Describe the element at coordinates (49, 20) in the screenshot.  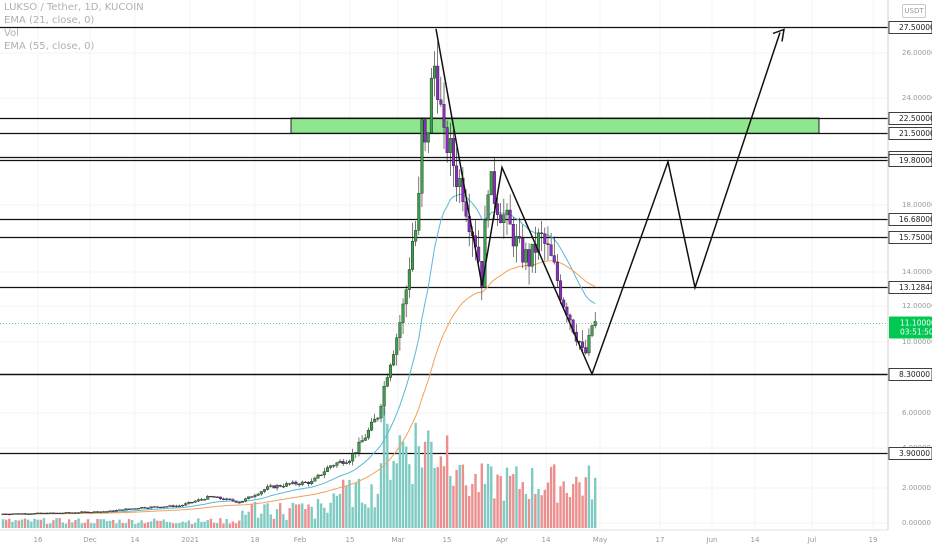
I see `ema21-indicator-label: EMA (21, close, 0)` at that location.